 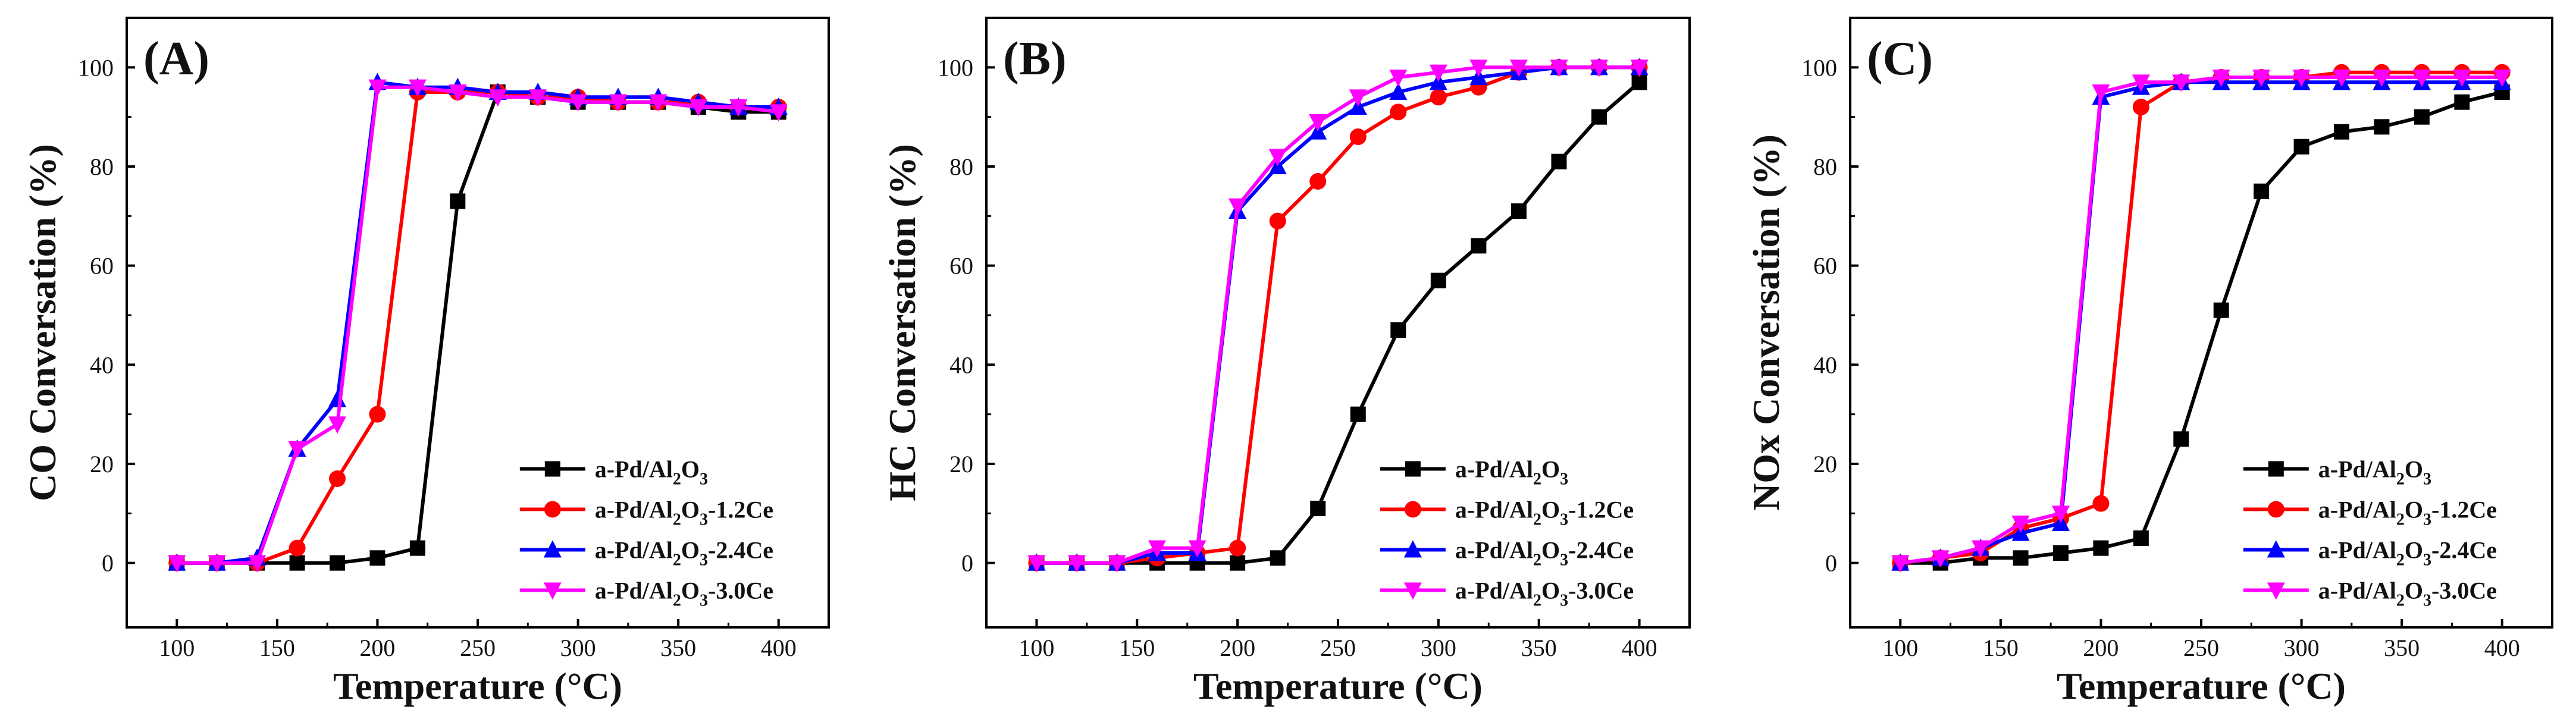 What do you see at coordinates (779, 648) in the screenshot?
I see `x-tick-label: 400` at bounding box center [779, 648].